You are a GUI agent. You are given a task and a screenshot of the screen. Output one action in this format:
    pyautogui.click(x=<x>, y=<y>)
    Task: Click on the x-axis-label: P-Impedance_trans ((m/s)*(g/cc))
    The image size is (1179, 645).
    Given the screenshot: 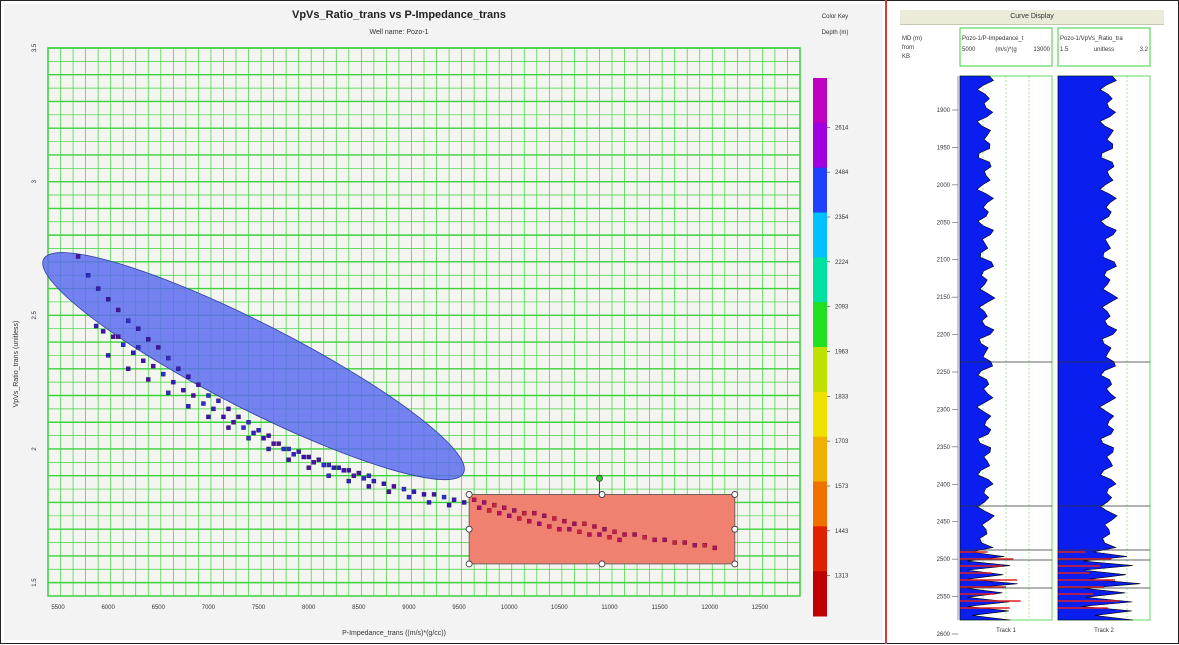 What is the action you would take?
    pyautogui.click(x=394, y=633)
    